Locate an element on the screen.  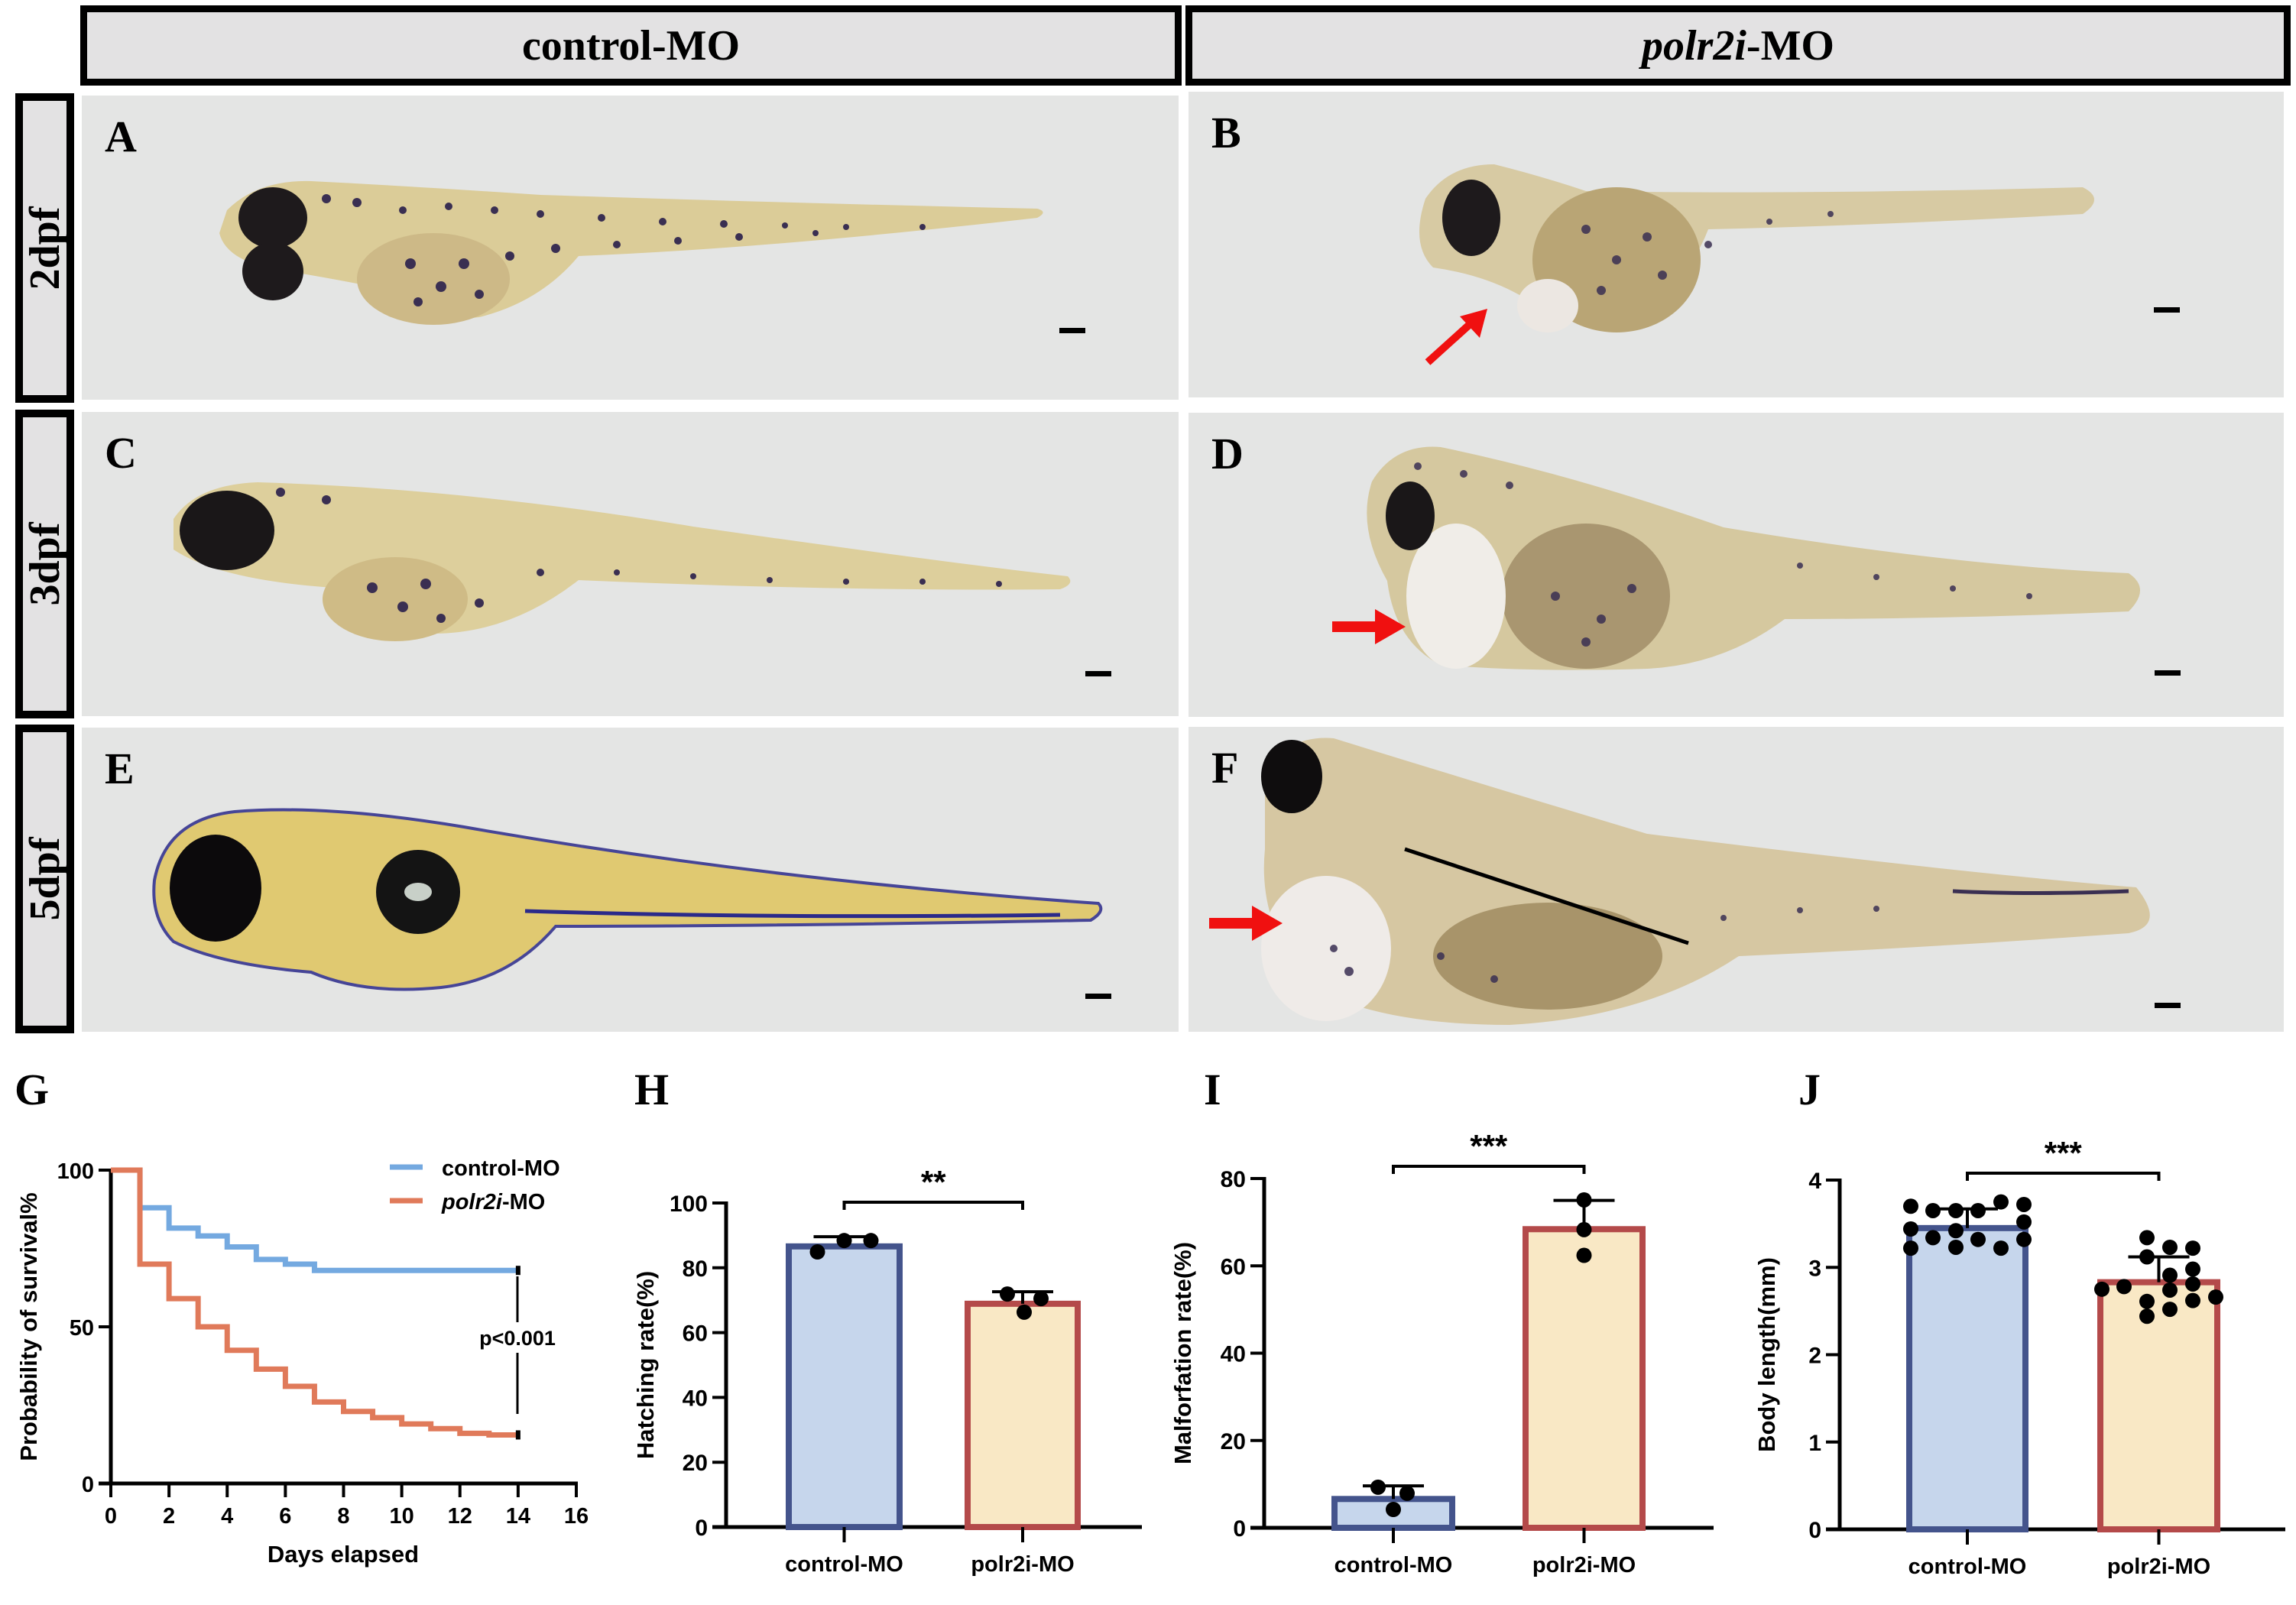
x-tick-label: 2 is located at coordinates (169, 1516).